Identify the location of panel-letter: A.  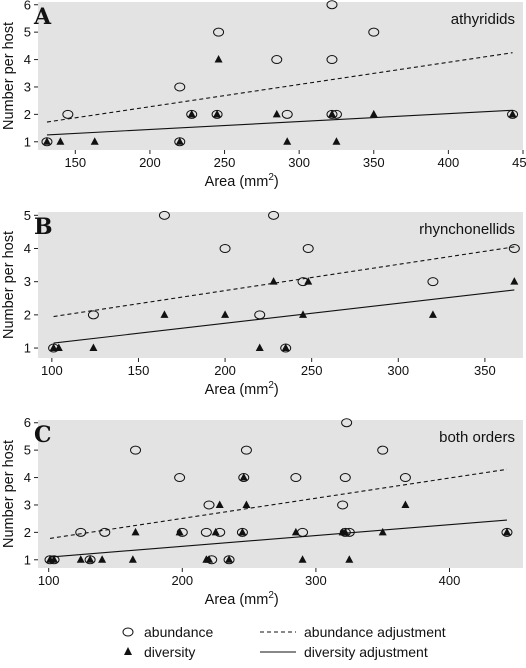
(42, 17).